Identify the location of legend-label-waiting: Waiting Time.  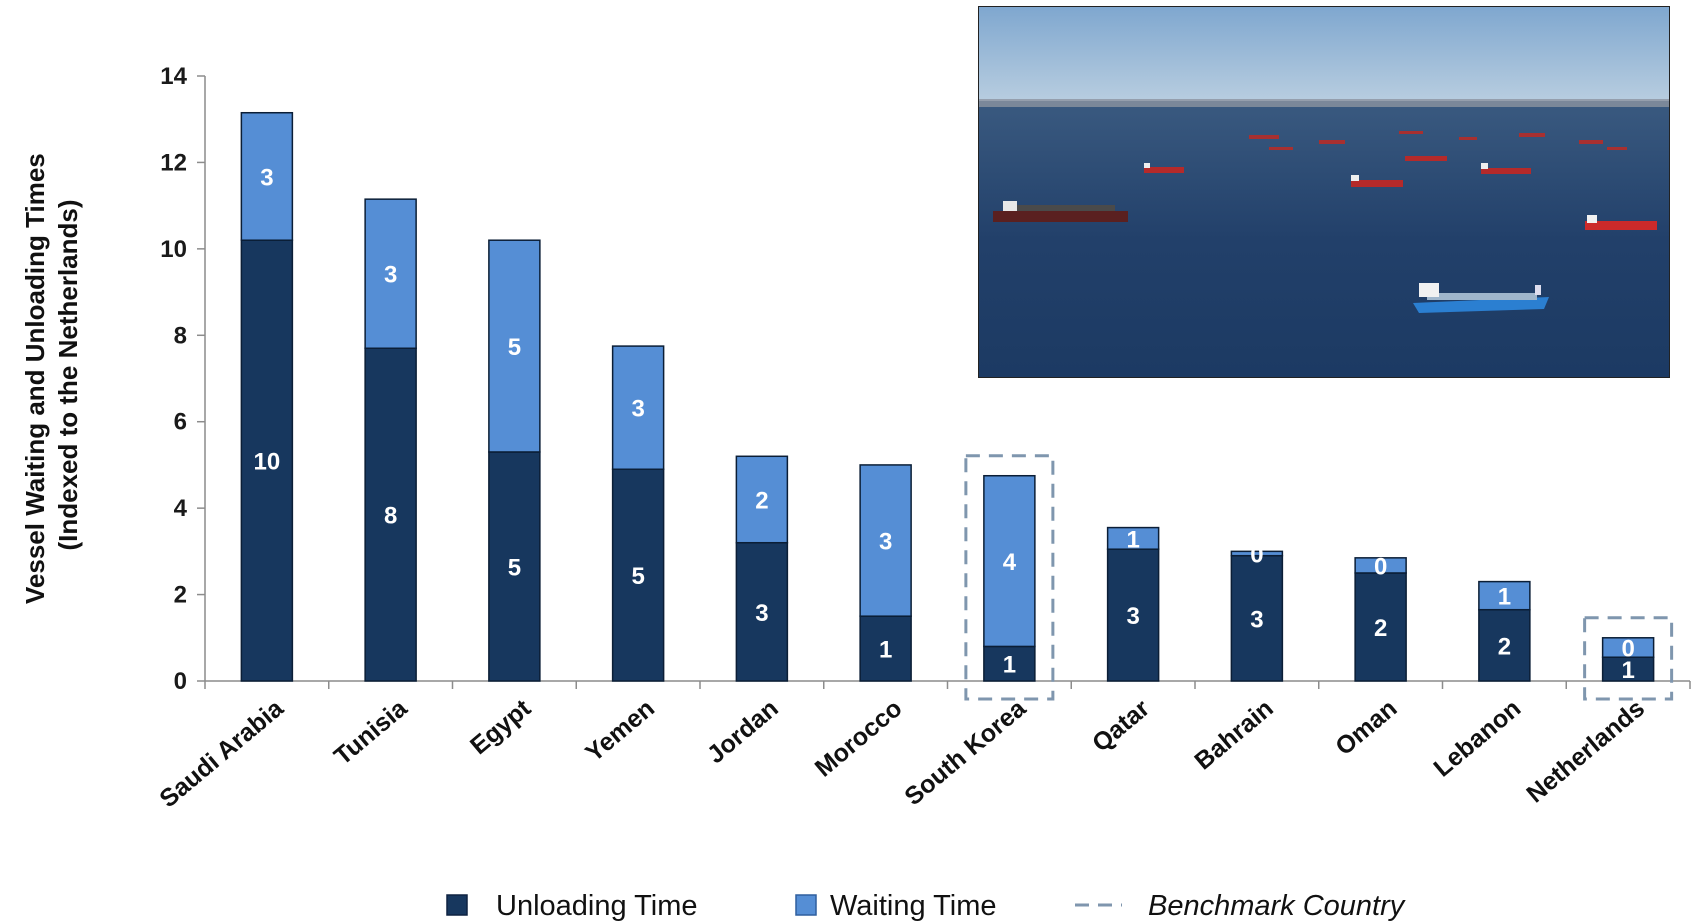
(913, 906).